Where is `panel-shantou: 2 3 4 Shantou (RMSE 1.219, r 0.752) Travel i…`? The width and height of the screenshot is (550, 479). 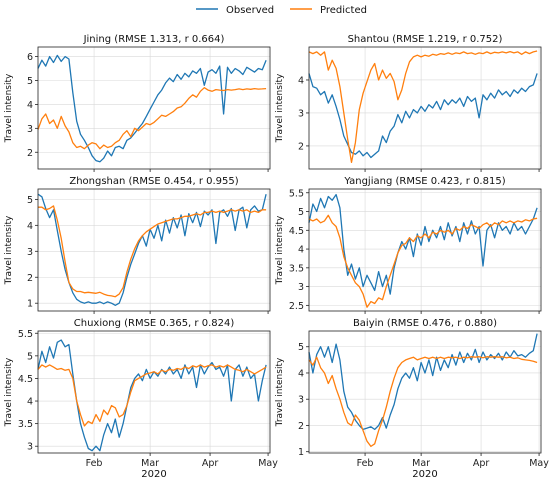
panel-shantou: 2 3 4 Shantou (RMSE 1.219, r 0.752) Travel i… is located at coordinates (408, 103).